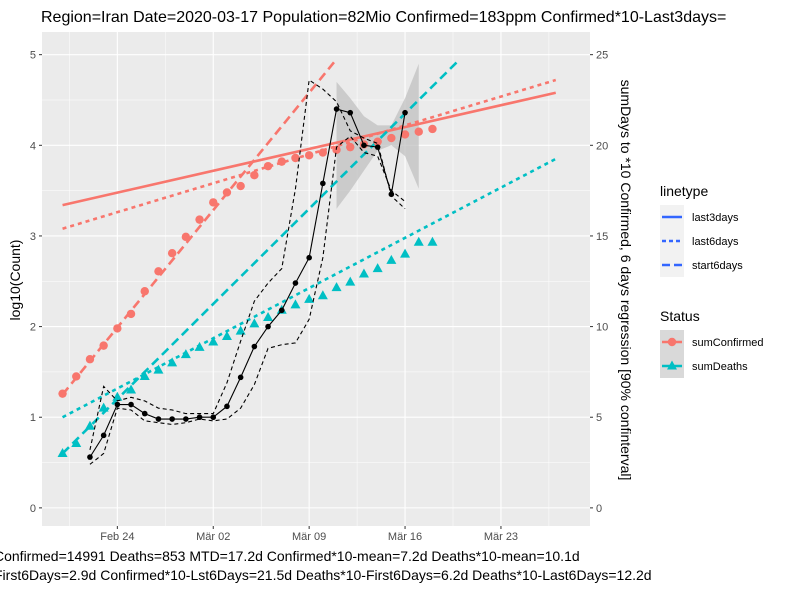 The width and height of the screenshot is (787, 590). I want to click on y2-tick-label: 5, so click(599, 418).